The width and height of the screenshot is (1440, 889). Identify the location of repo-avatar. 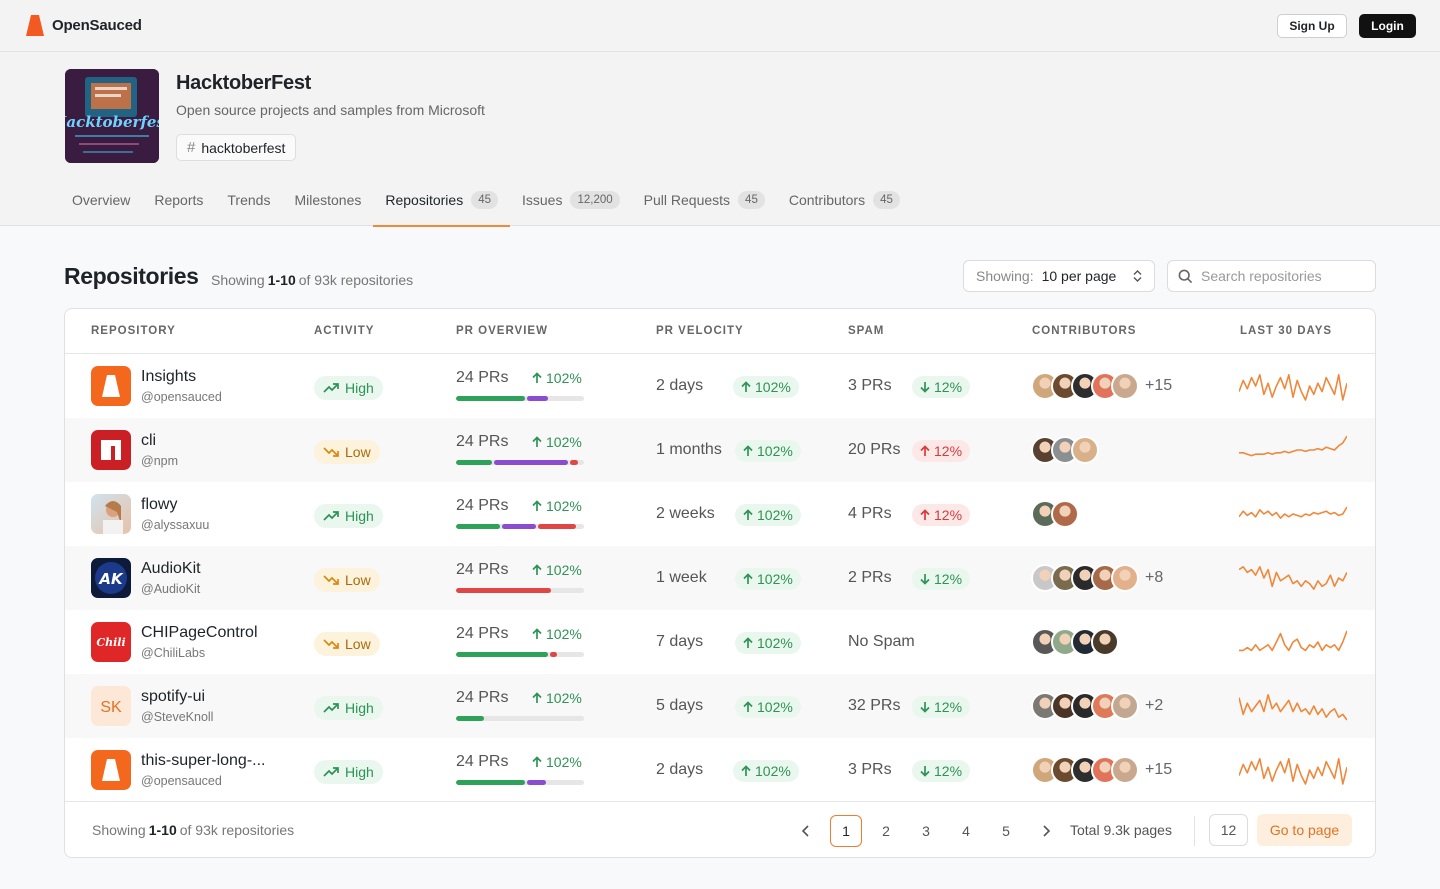
(111, 450).